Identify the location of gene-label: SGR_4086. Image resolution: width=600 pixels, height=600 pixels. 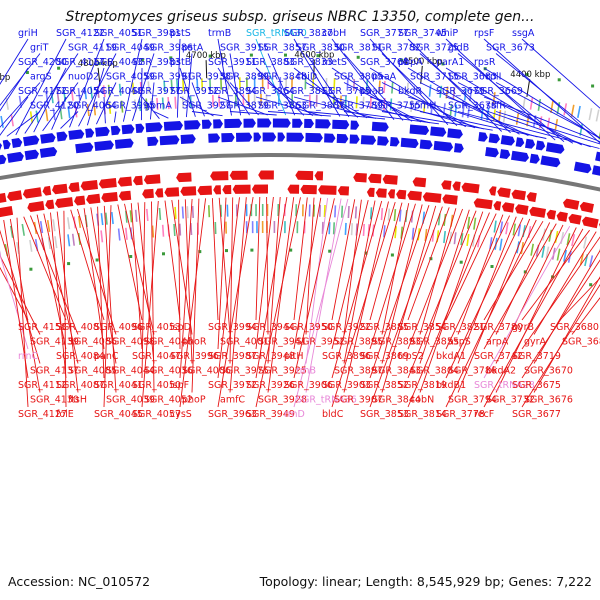
(92, 342).